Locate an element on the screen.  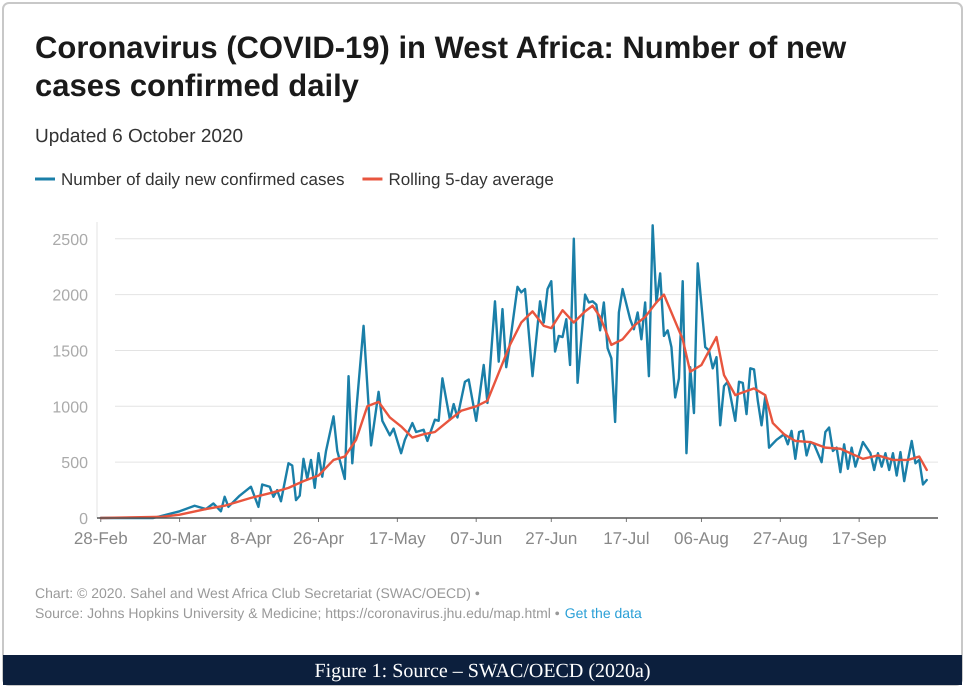
y-tick-label: 0 is located at coordinates (83, 519).